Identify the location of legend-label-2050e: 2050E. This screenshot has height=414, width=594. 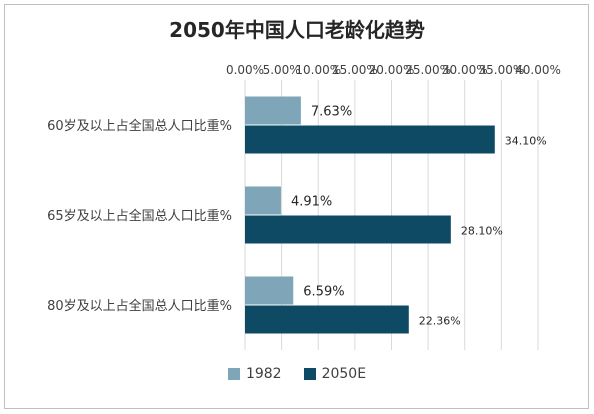
(344, 374).